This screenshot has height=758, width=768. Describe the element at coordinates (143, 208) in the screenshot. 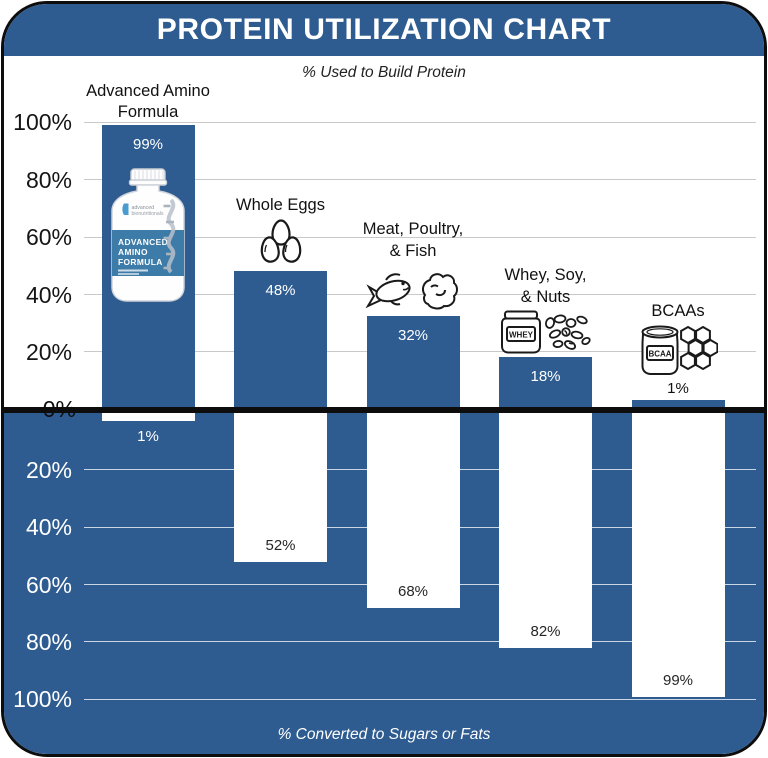

I see `bottle-logo-text: advanced` at that location.